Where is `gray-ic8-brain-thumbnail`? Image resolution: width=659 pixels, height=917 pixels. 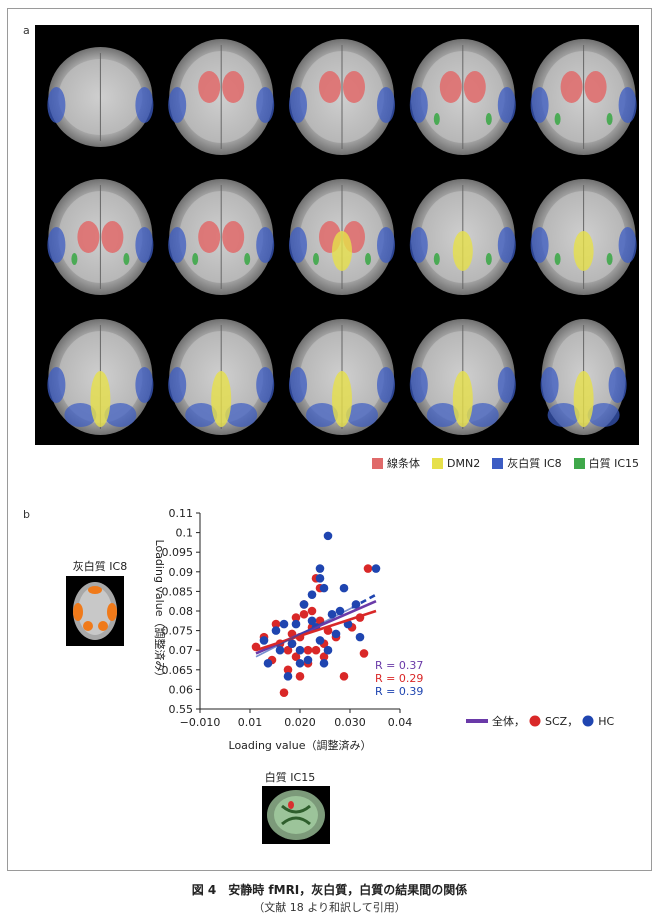 gray-ic8-brain-thumbnail is located at coordinates (95, 611).